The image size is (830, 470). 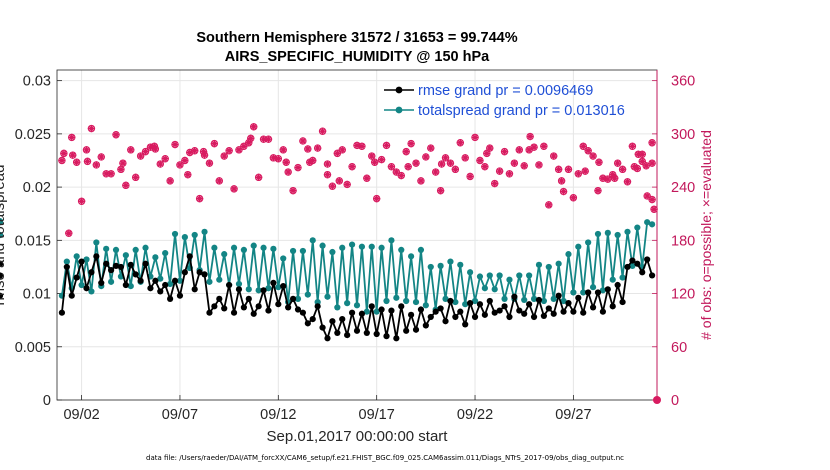 What do you see at coordinates (357, 57) in the screenshot?
I see `chart-subtitle: AIRS_SPECIFIC_HUMIDITY @ 150 hPa` at bounding box center [357, 57].